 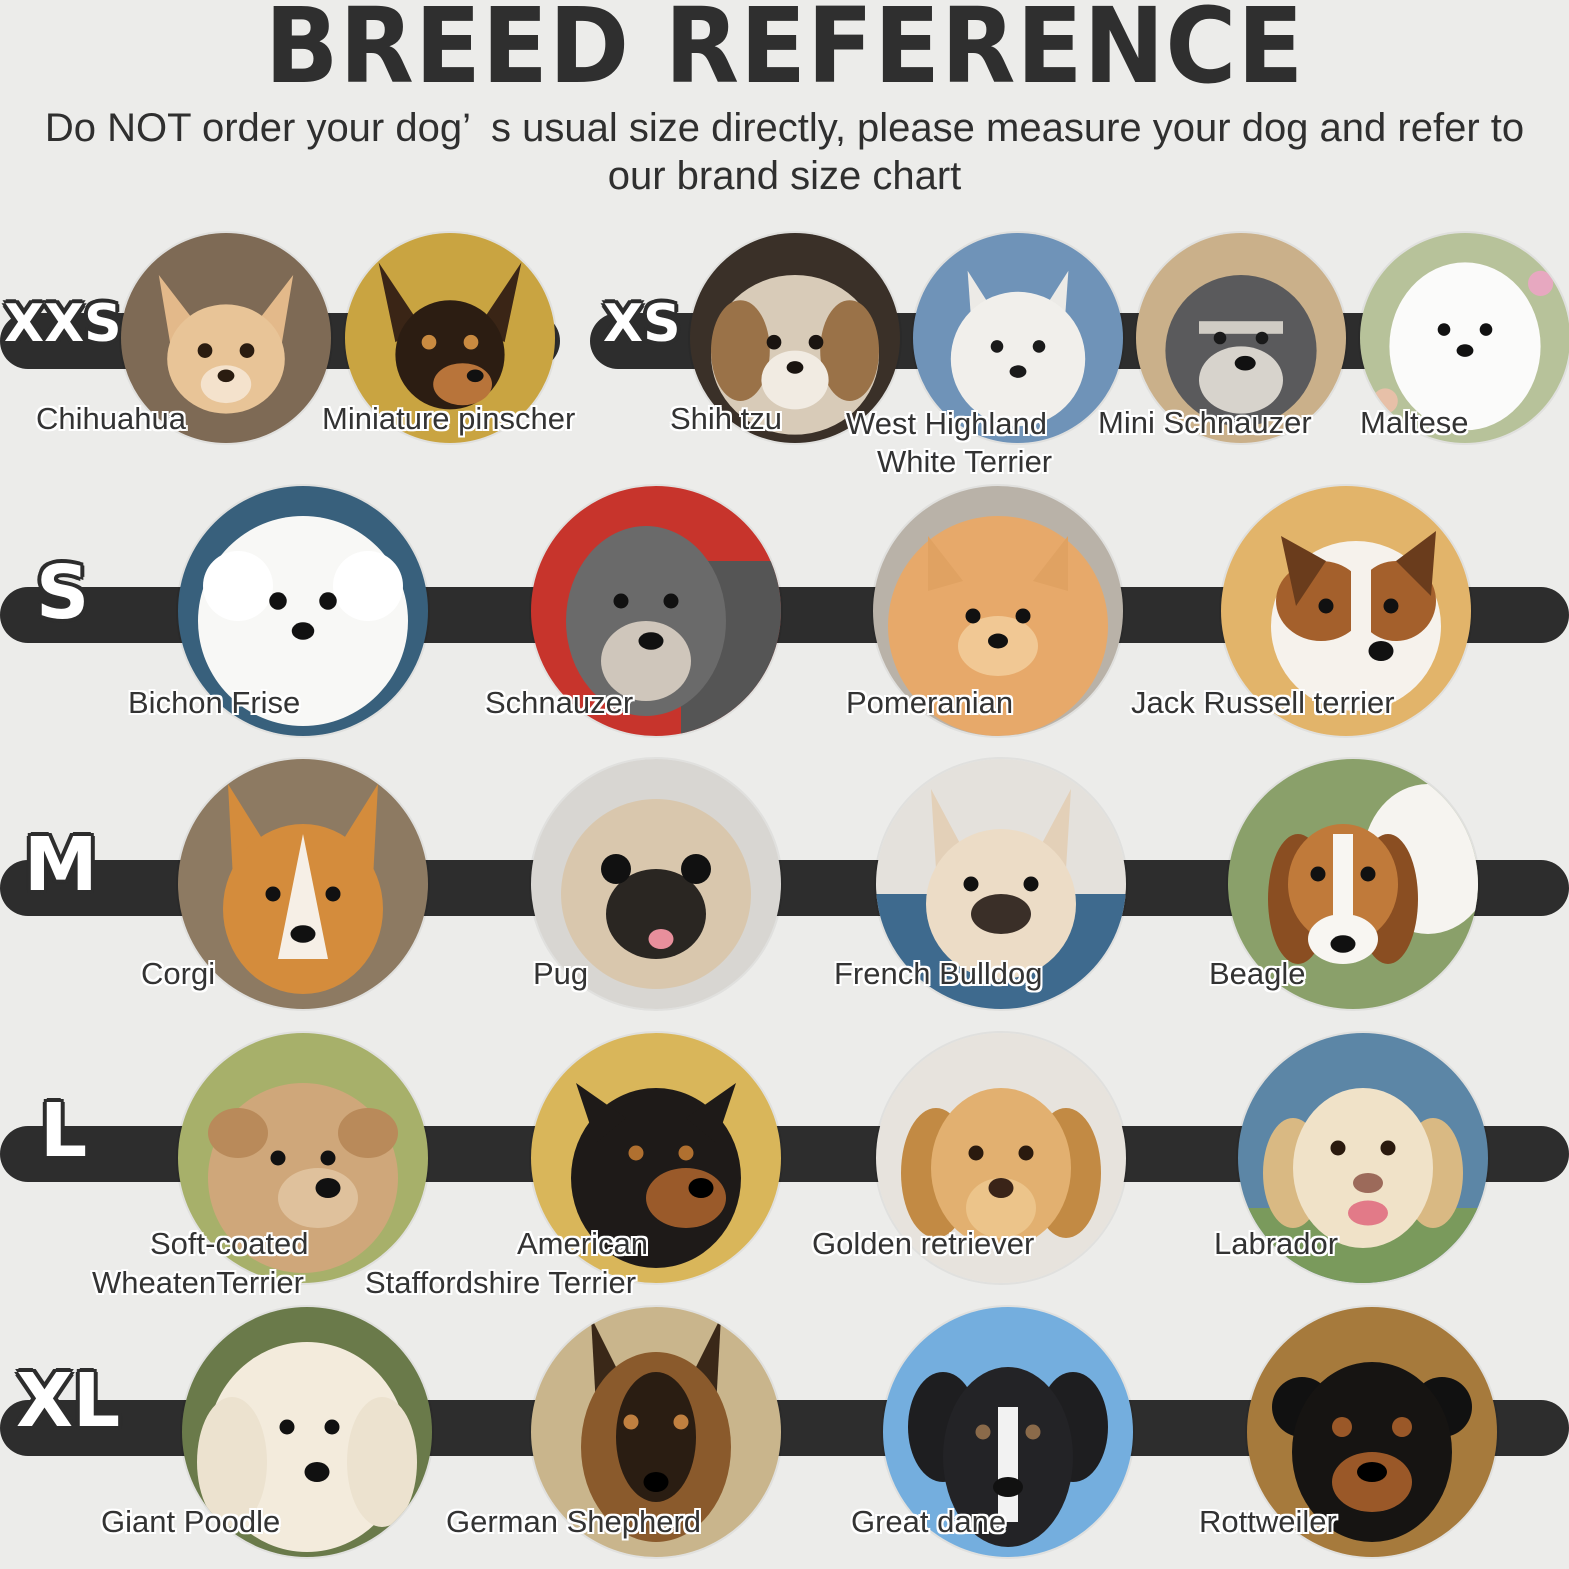 What do you see at coordinates (1008, 1432) in the screenshot?
I see `great-dane-photo` at bounding box center [1008, 1432].